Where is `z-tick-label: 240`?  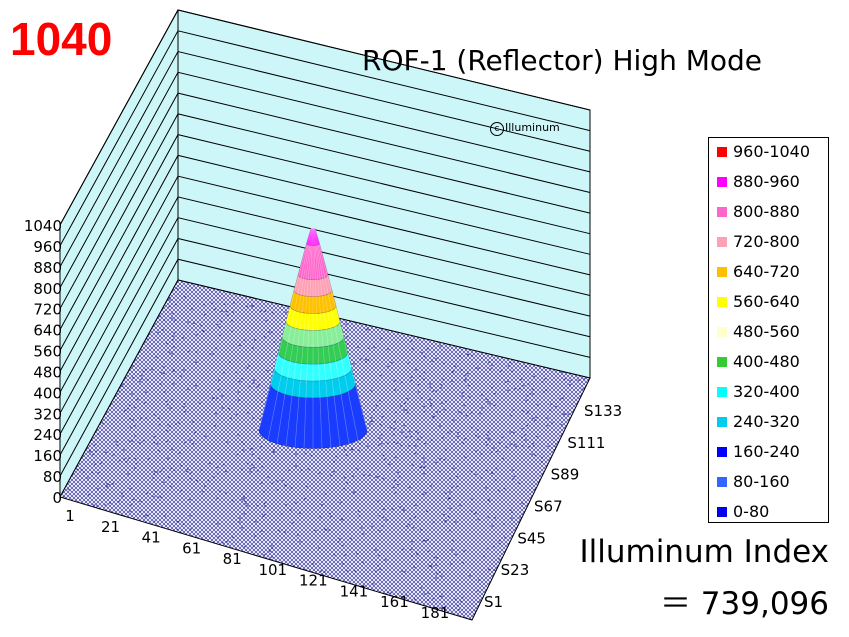
z-tick-label: 240 is located at coordinates (47, 435).